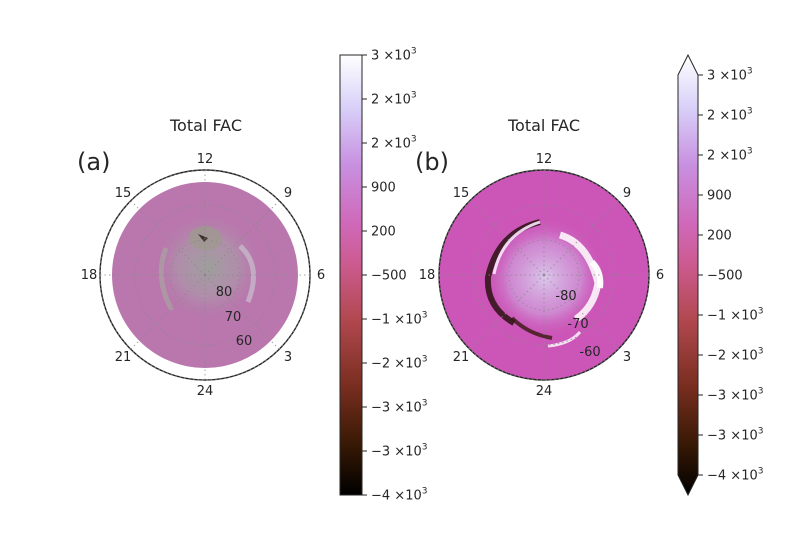 Image resolution: width=800 pixels, height=554 pixels. Describe the element at coordinates (244, 341) in the screenshot. I see `lat-label: 60` at that location.